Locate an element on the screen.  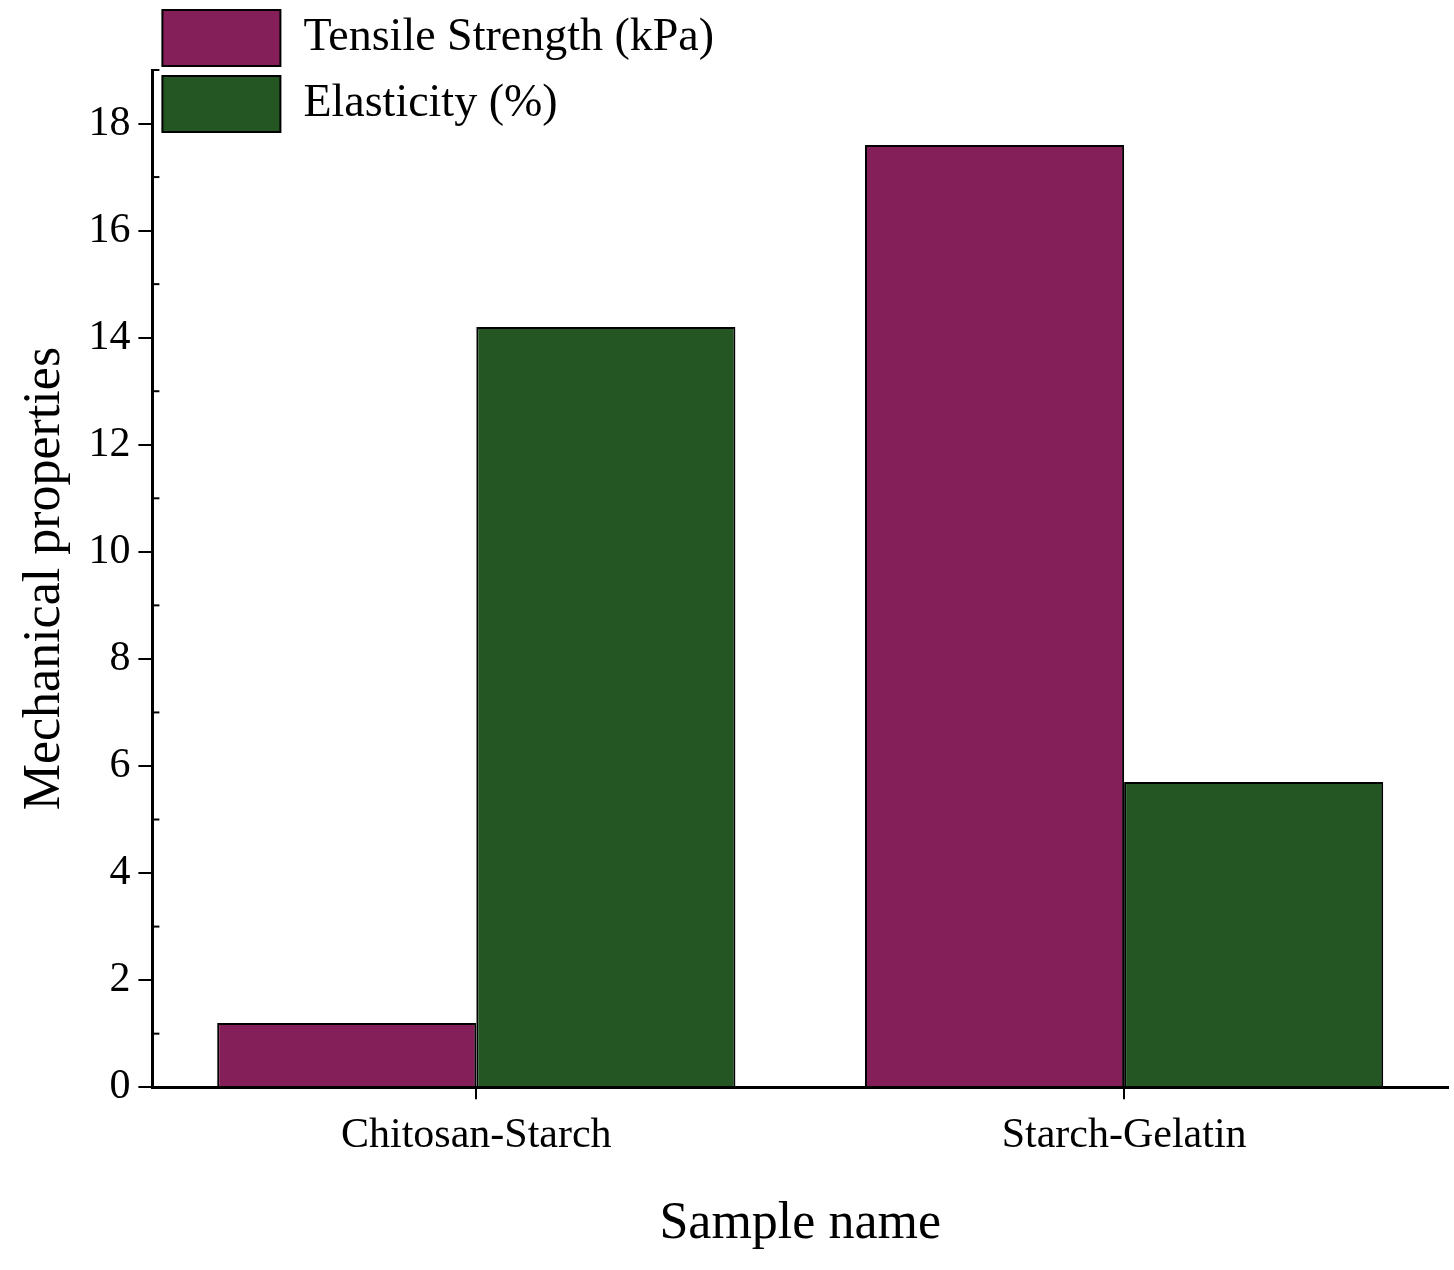
y-tick-label: 12 is located at coordinates (109, 441).